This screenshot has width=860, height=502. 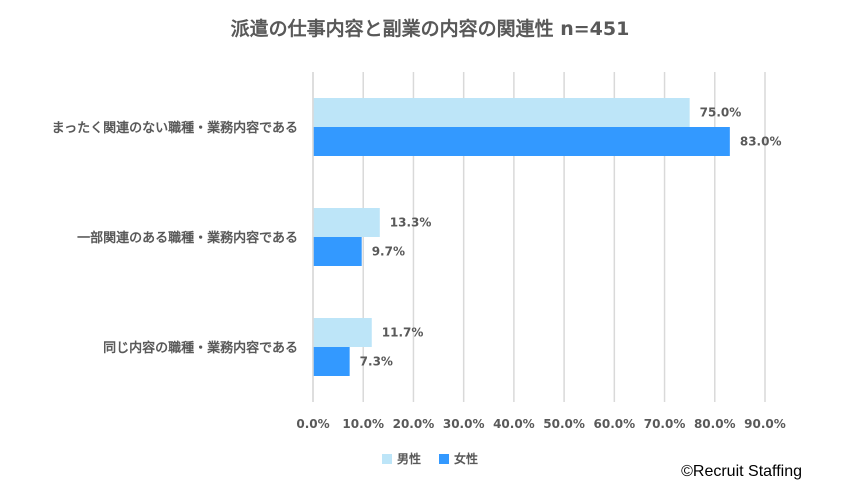 I want to click on legend-item-male: 男性, so click(x=401, y=458).